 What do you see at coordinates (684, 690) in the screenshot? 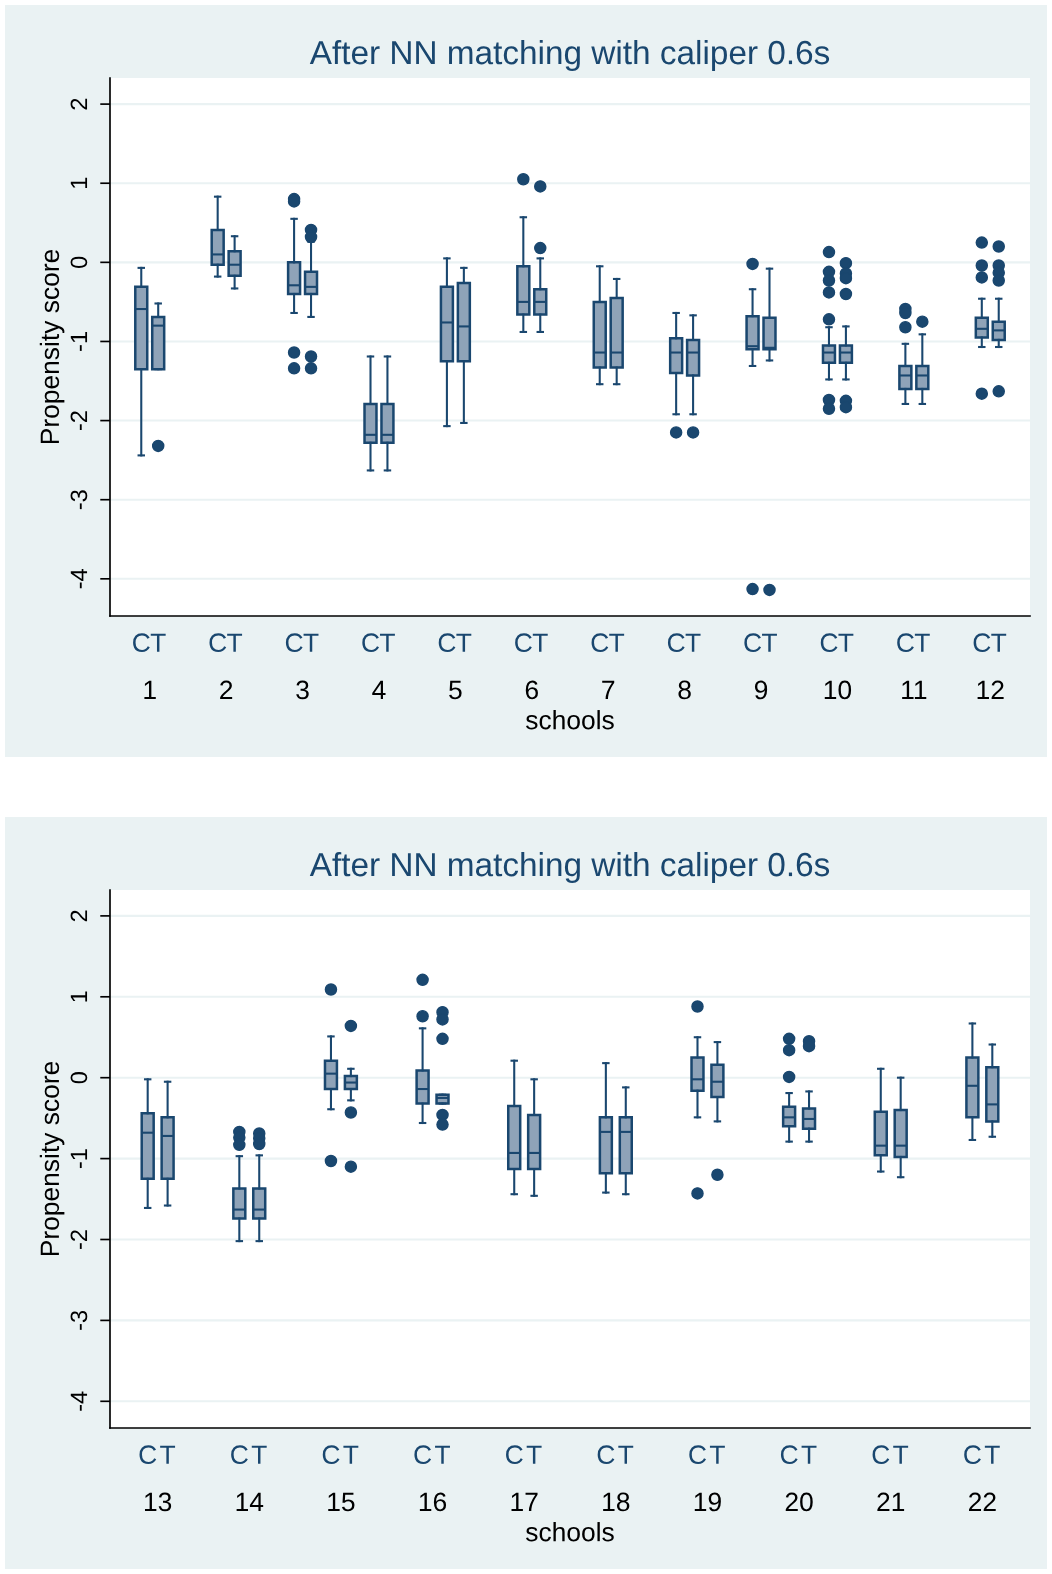
I see `x-tick-label: 8` at bounding box center [684, 690].